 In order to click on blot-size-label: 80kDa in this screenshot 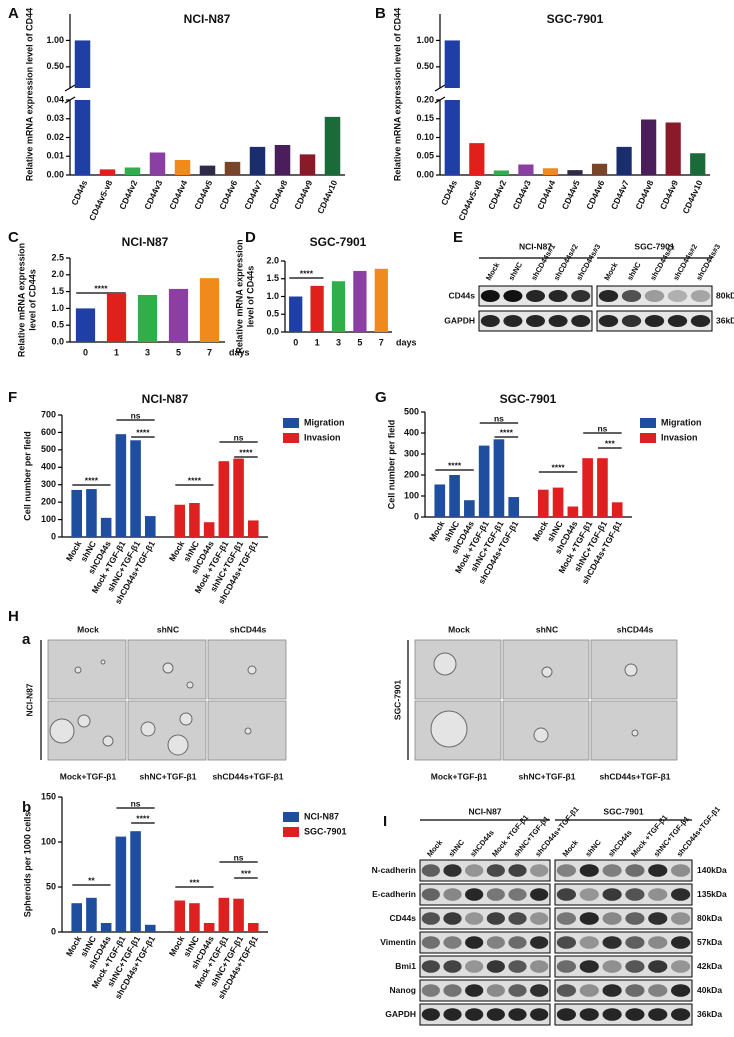, I will do `click(709, 918)`.